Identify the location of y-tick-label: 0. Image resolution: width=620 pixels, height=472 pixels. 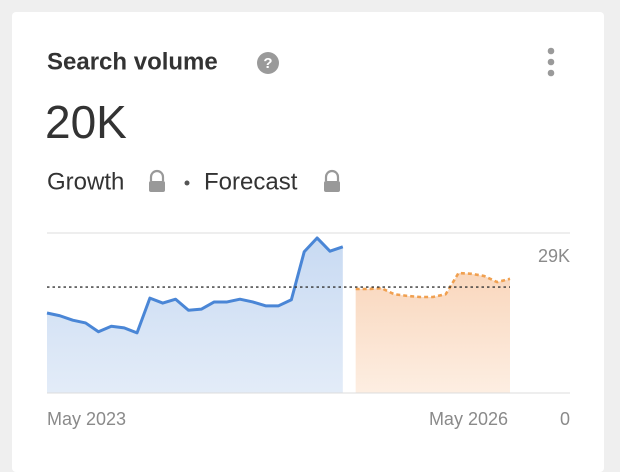
(565, 419).